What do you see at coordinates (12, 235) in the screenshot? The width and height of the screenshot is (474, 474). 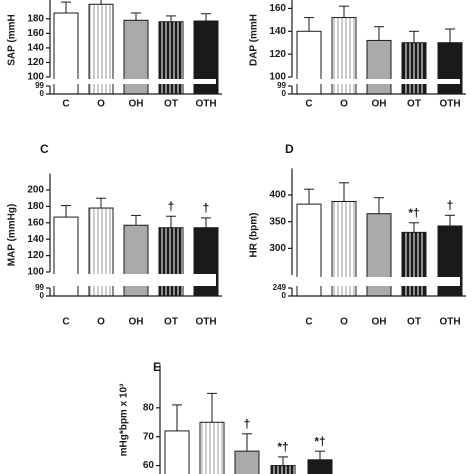 I see `y-axis-label: MAP (mmHg)` at bounding box center [12, 235].